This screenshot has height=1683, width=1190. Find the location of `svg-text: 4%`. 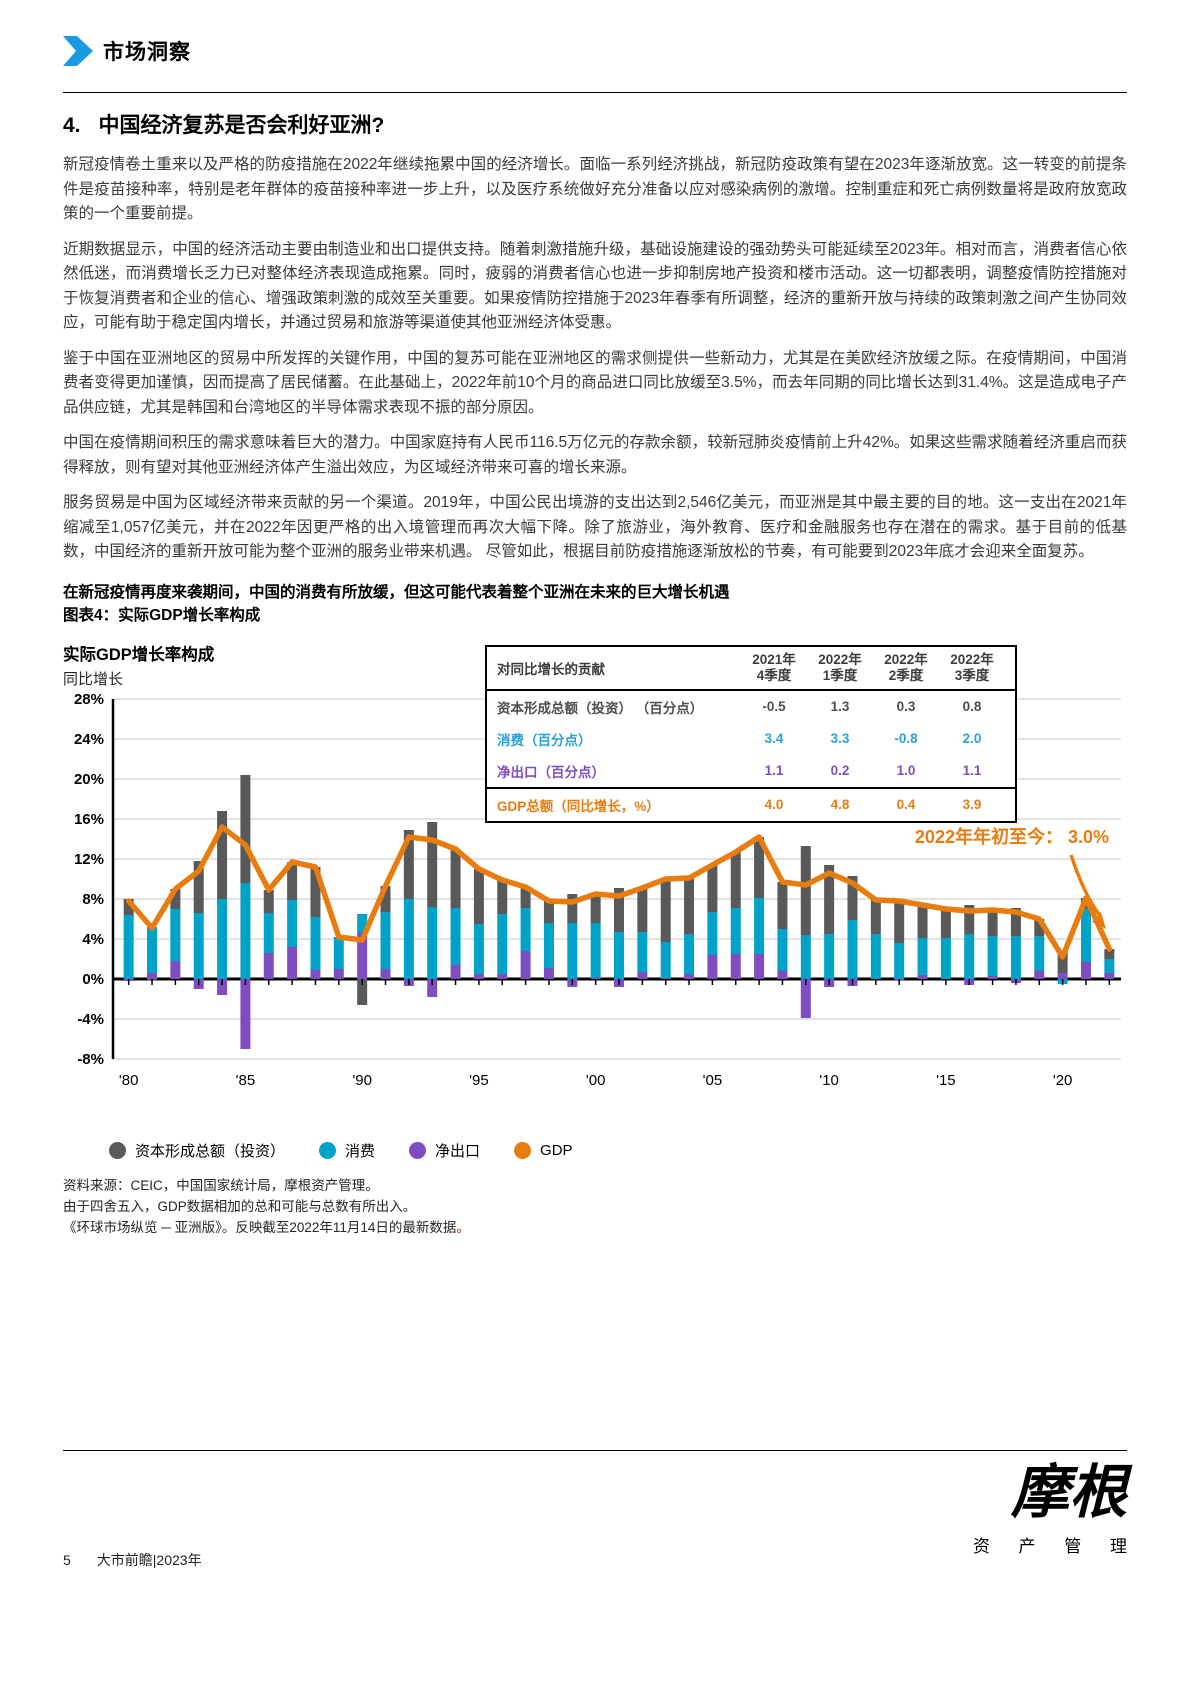

svg-text: 4% is located at coordinates (93, 939).